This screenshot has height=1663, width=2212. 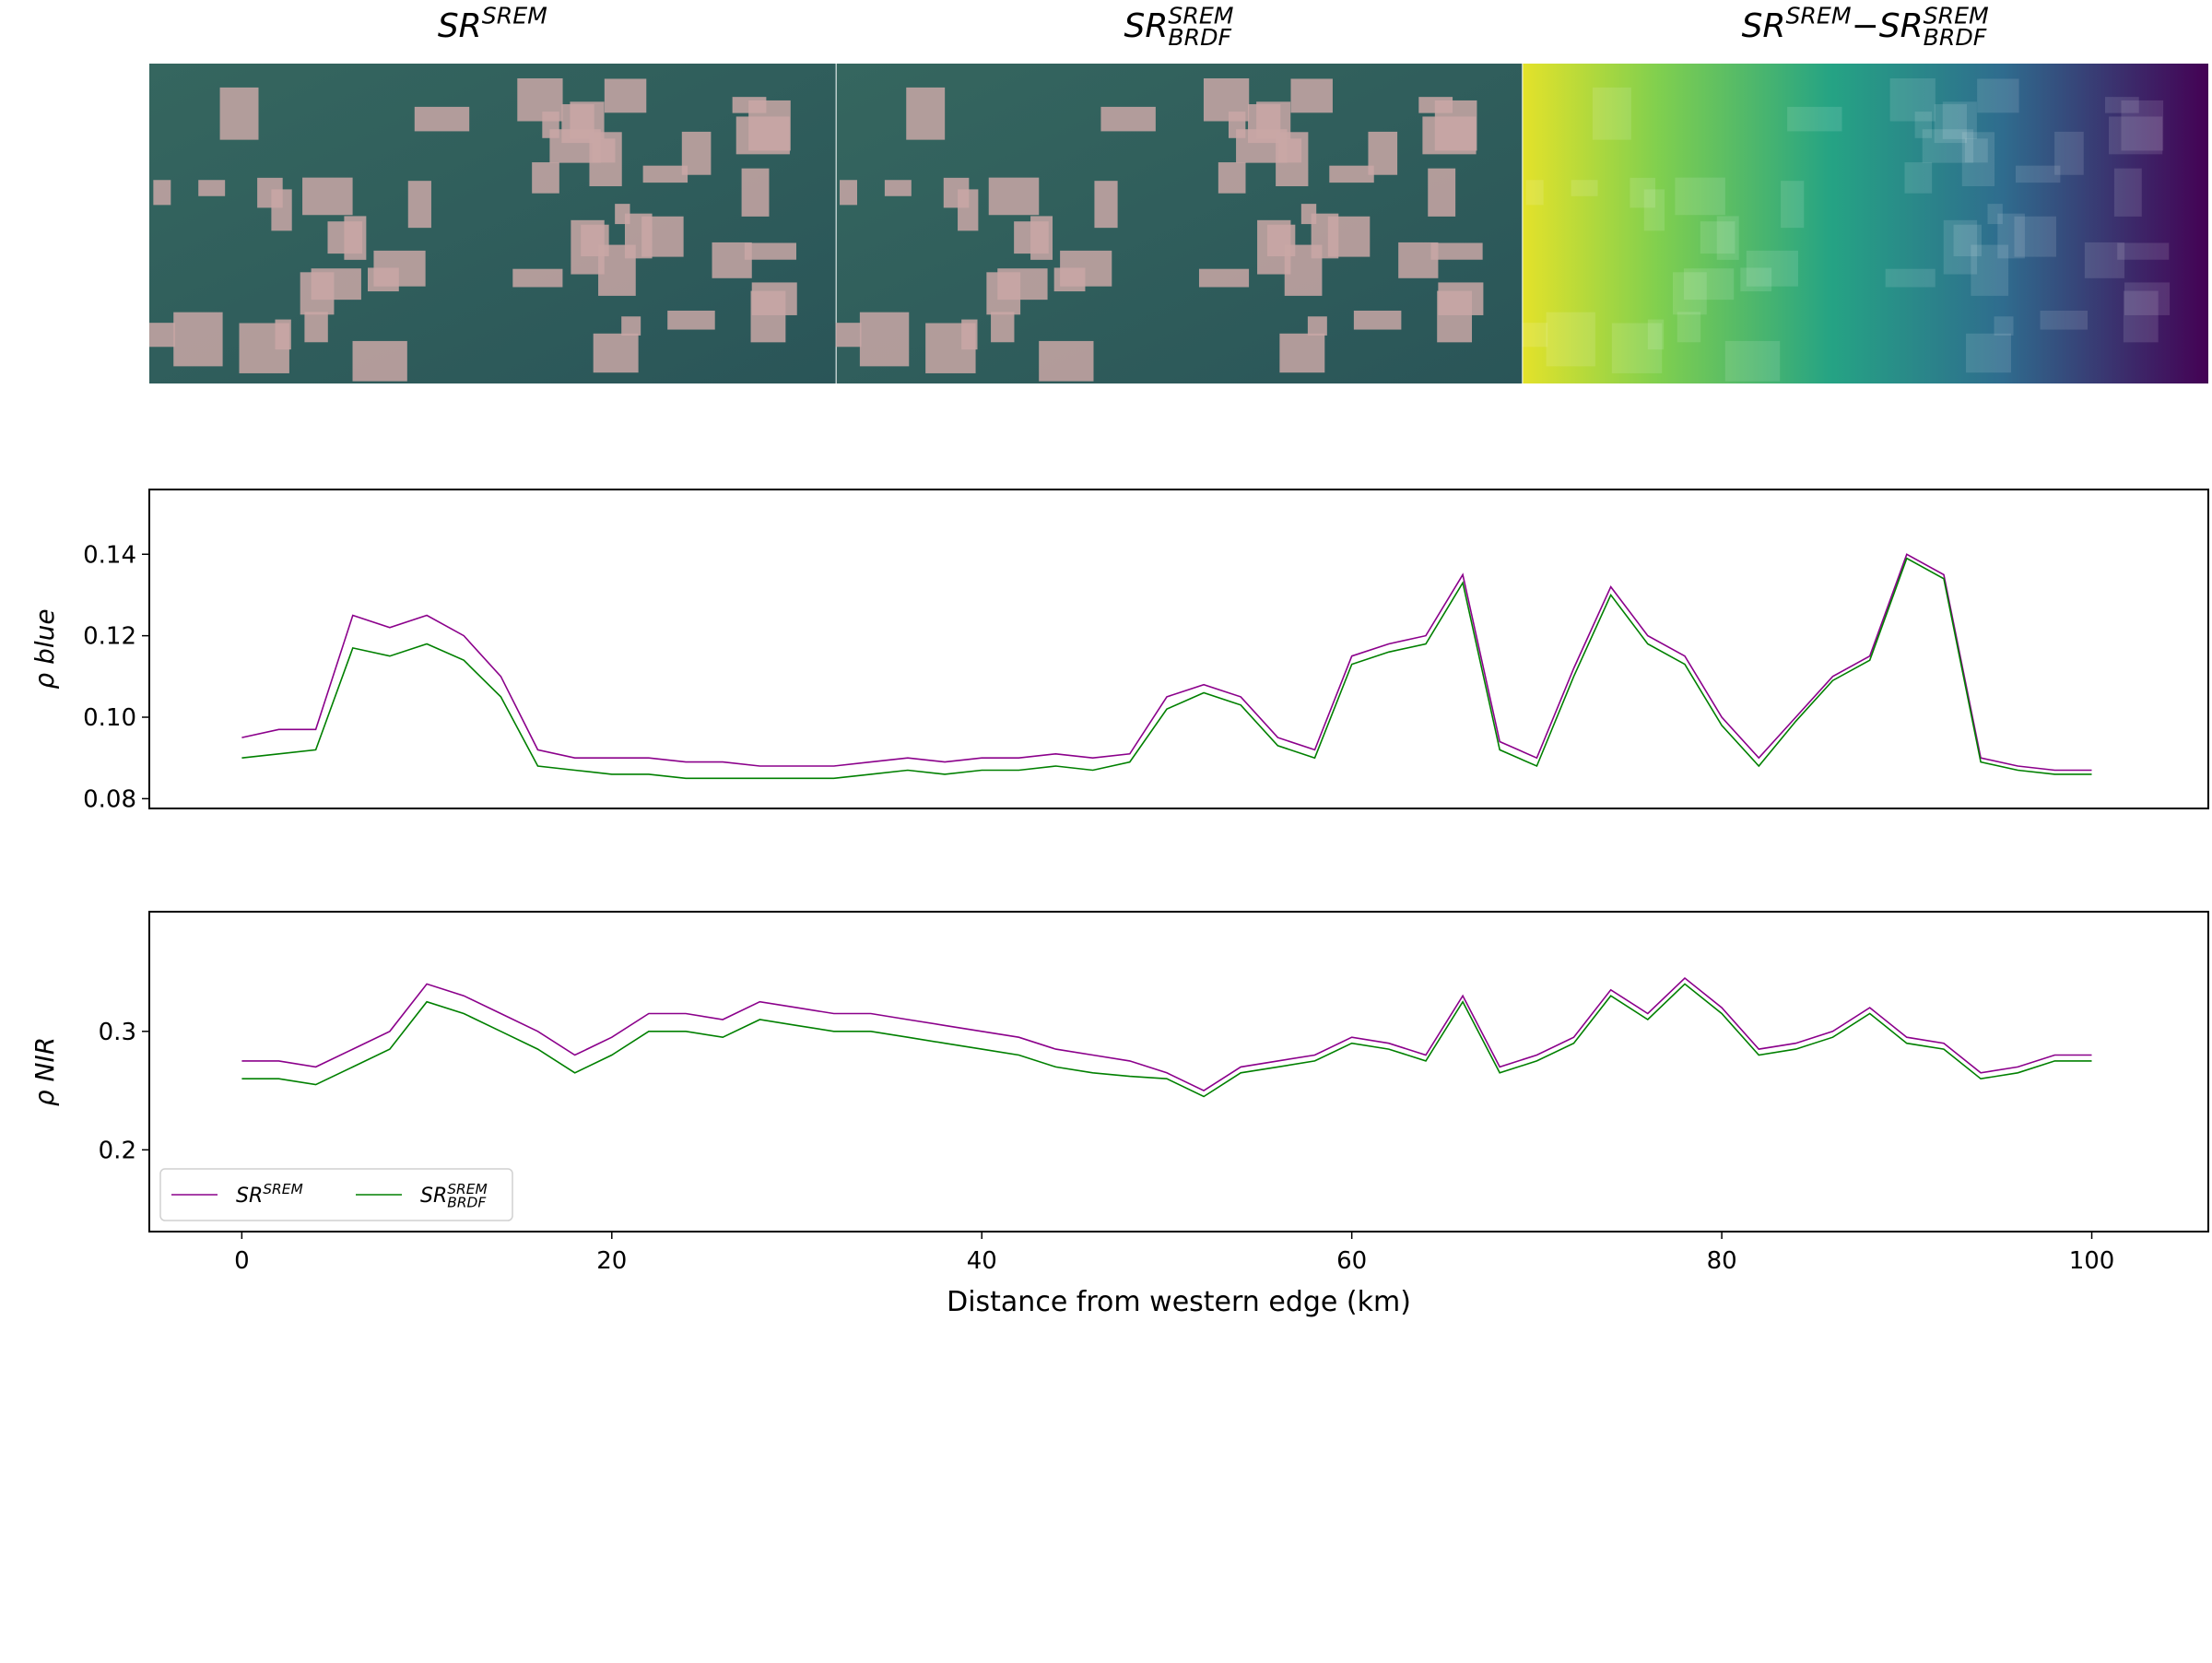 What do you see at coordinates (109, 718) in the screenshot?
I see `y-tick-label: 0.10` at bounding box center [109, 718].